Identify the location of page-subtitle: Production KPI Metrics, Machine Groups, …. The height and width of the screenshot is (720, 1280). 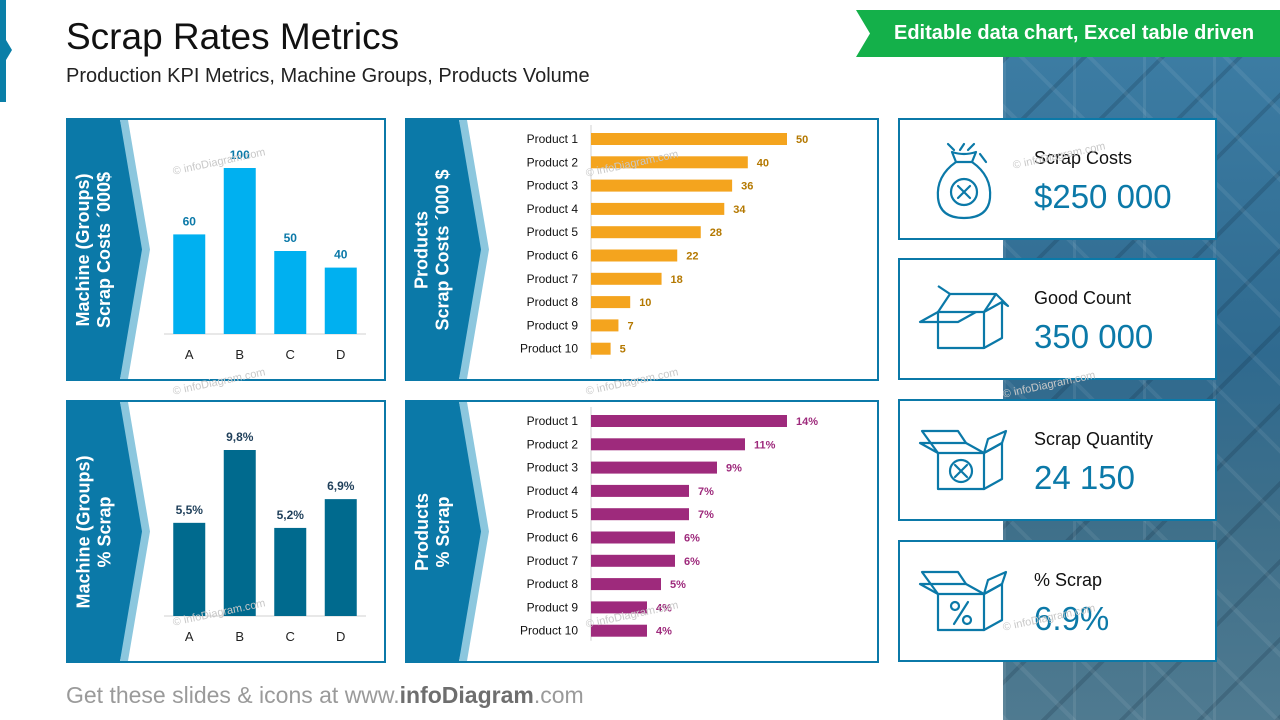
(328, 76).